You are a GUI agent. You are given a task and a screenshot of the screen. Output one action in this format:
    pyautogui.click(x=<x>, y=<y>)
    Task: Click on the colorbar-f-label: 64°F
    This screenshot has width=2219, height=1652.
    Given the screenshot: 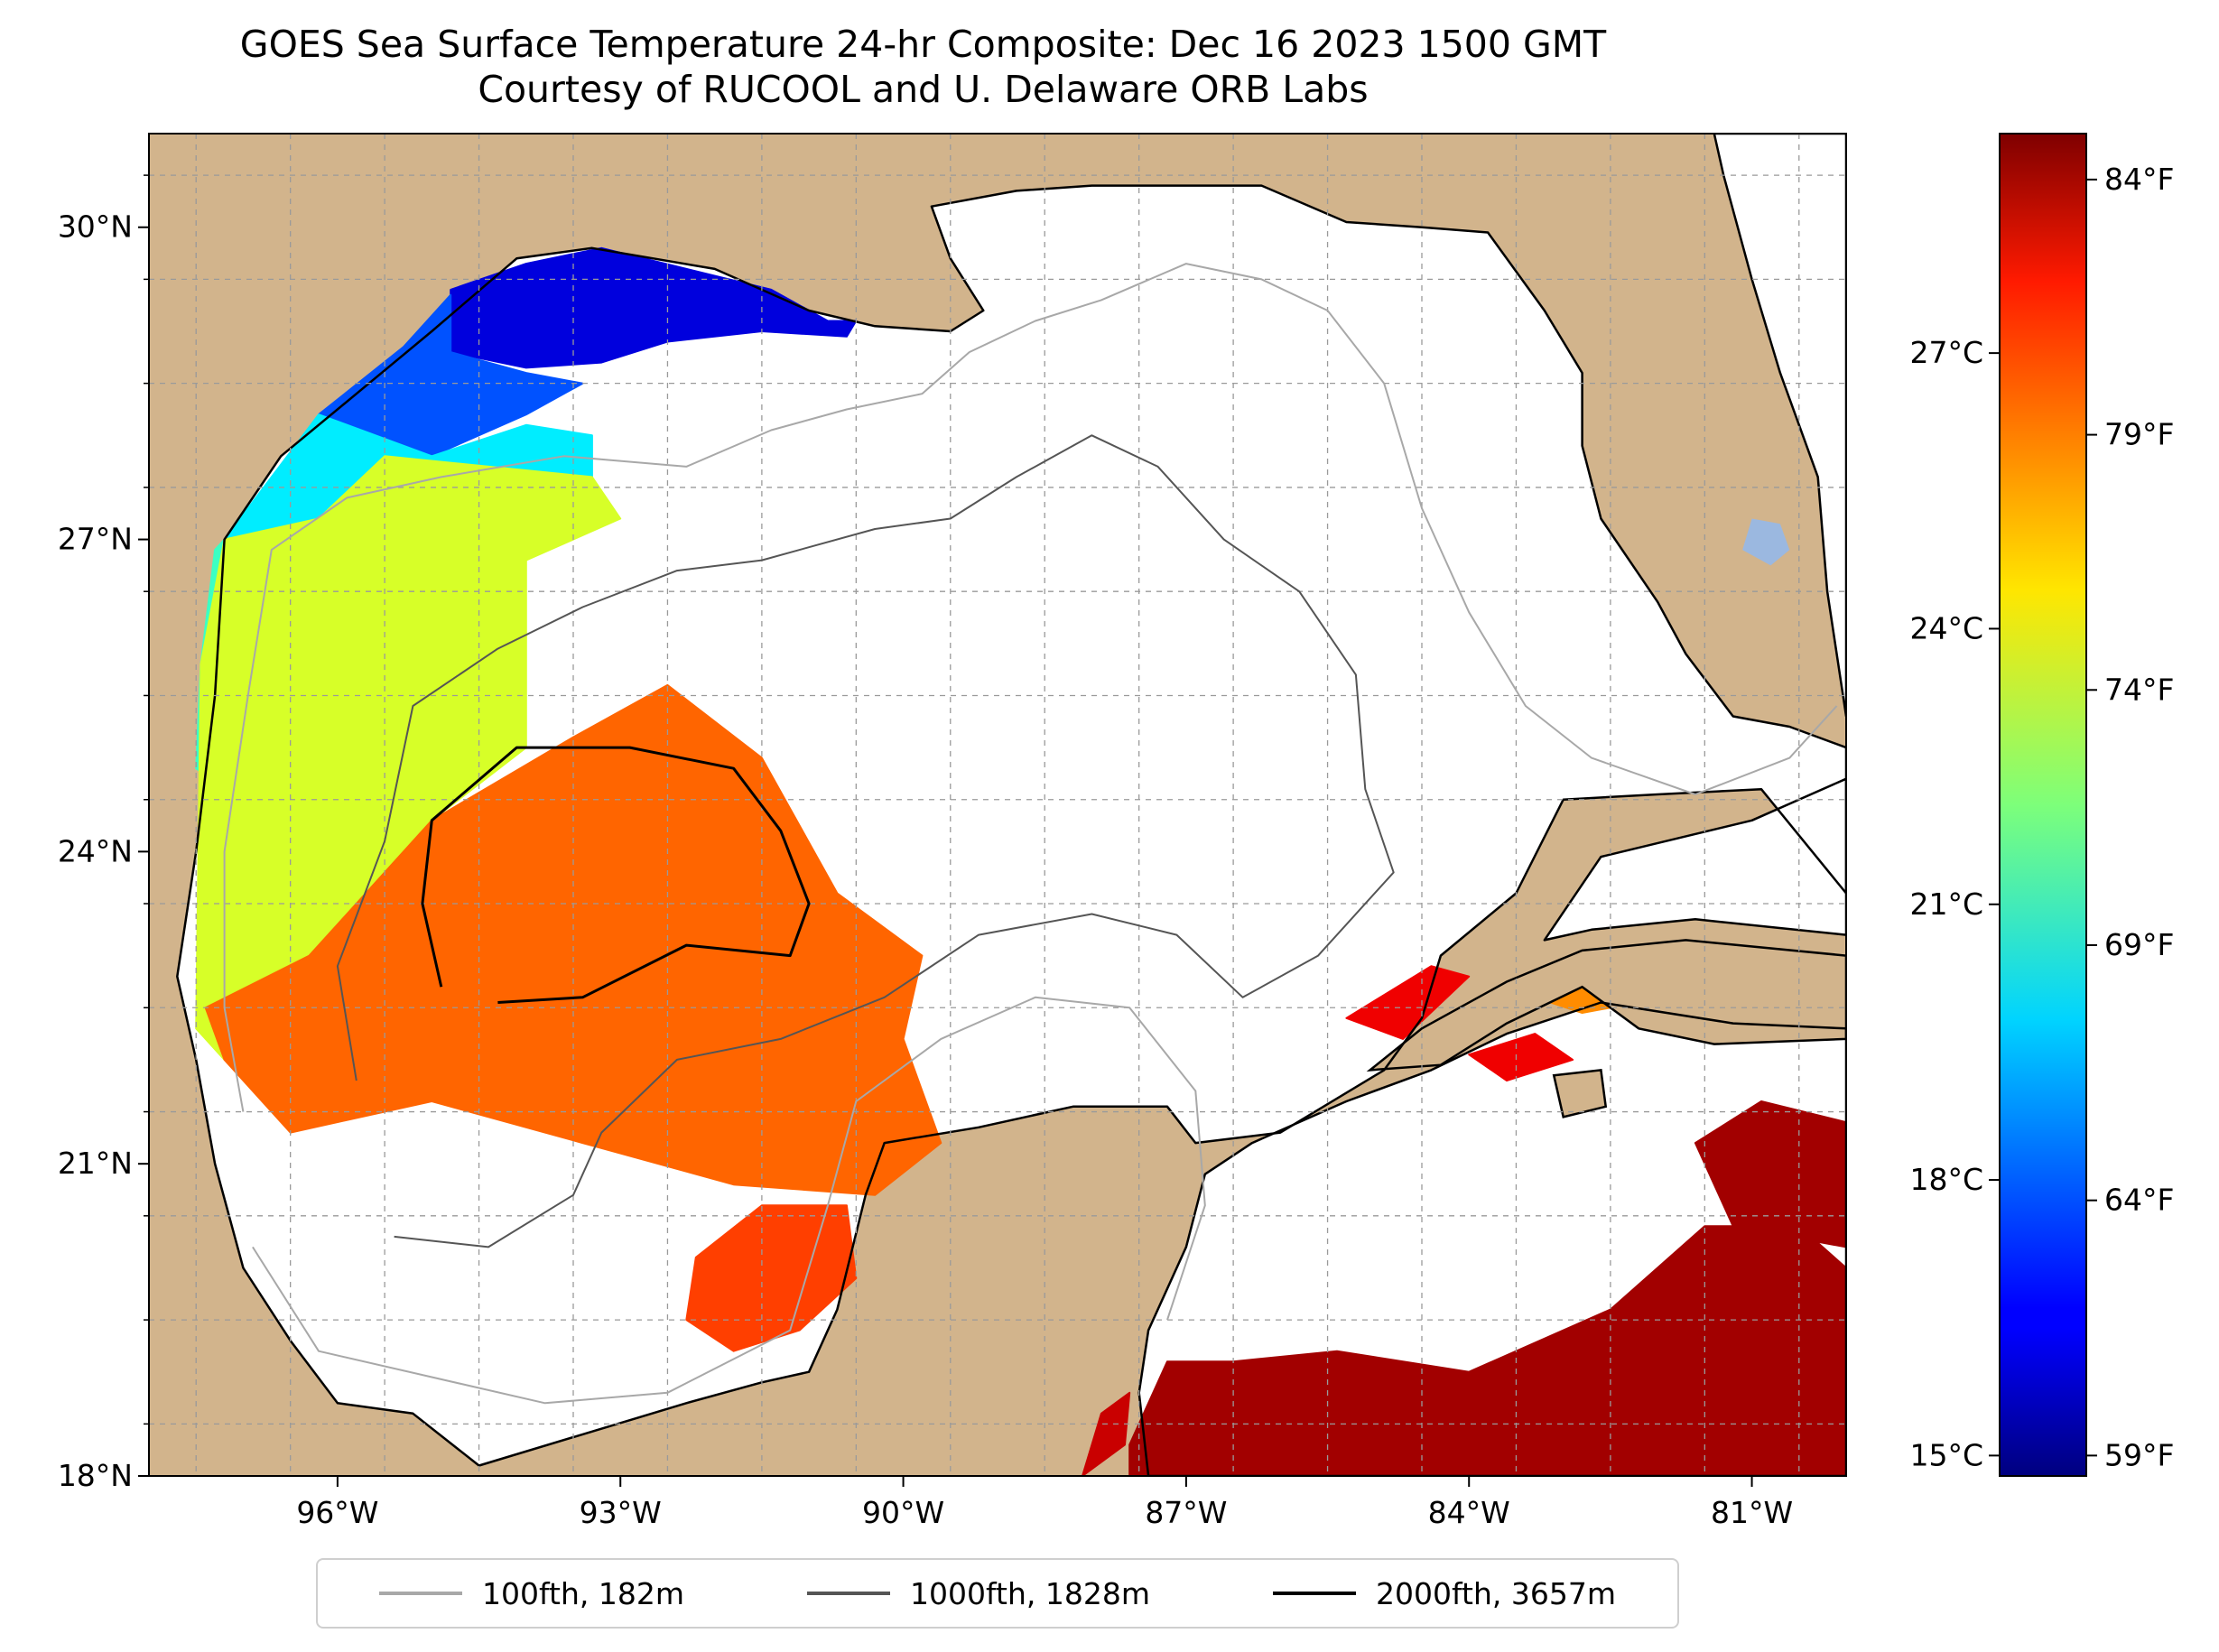 What is the action you would take?
    pyautogui.click(x=2139, y=1200)
    